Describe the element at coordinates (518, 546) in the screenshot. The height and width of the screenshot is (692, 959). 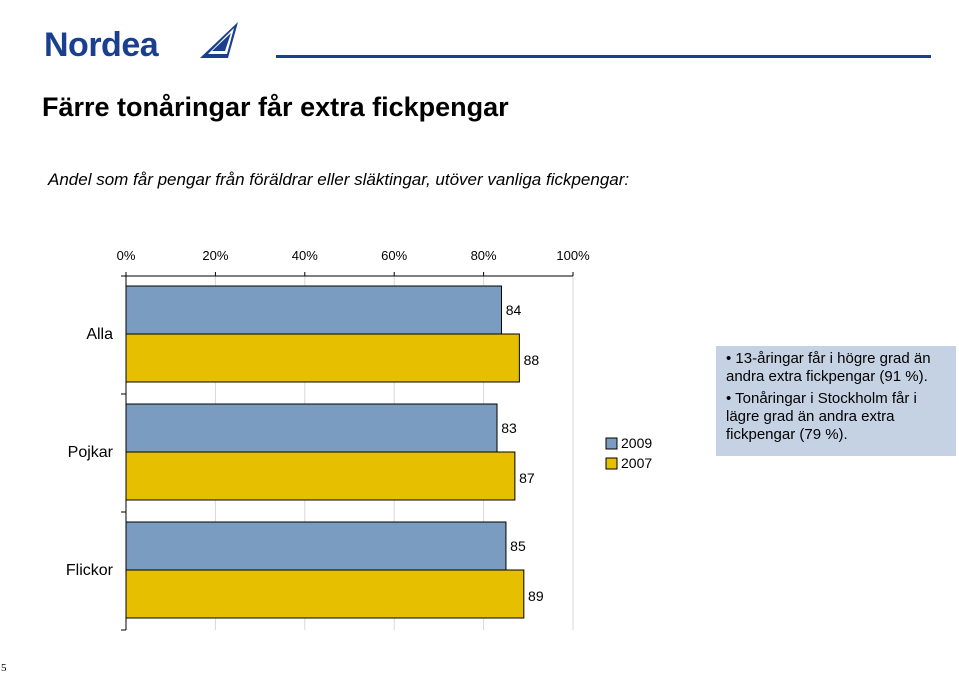
I see `data-label: 85` at that location.